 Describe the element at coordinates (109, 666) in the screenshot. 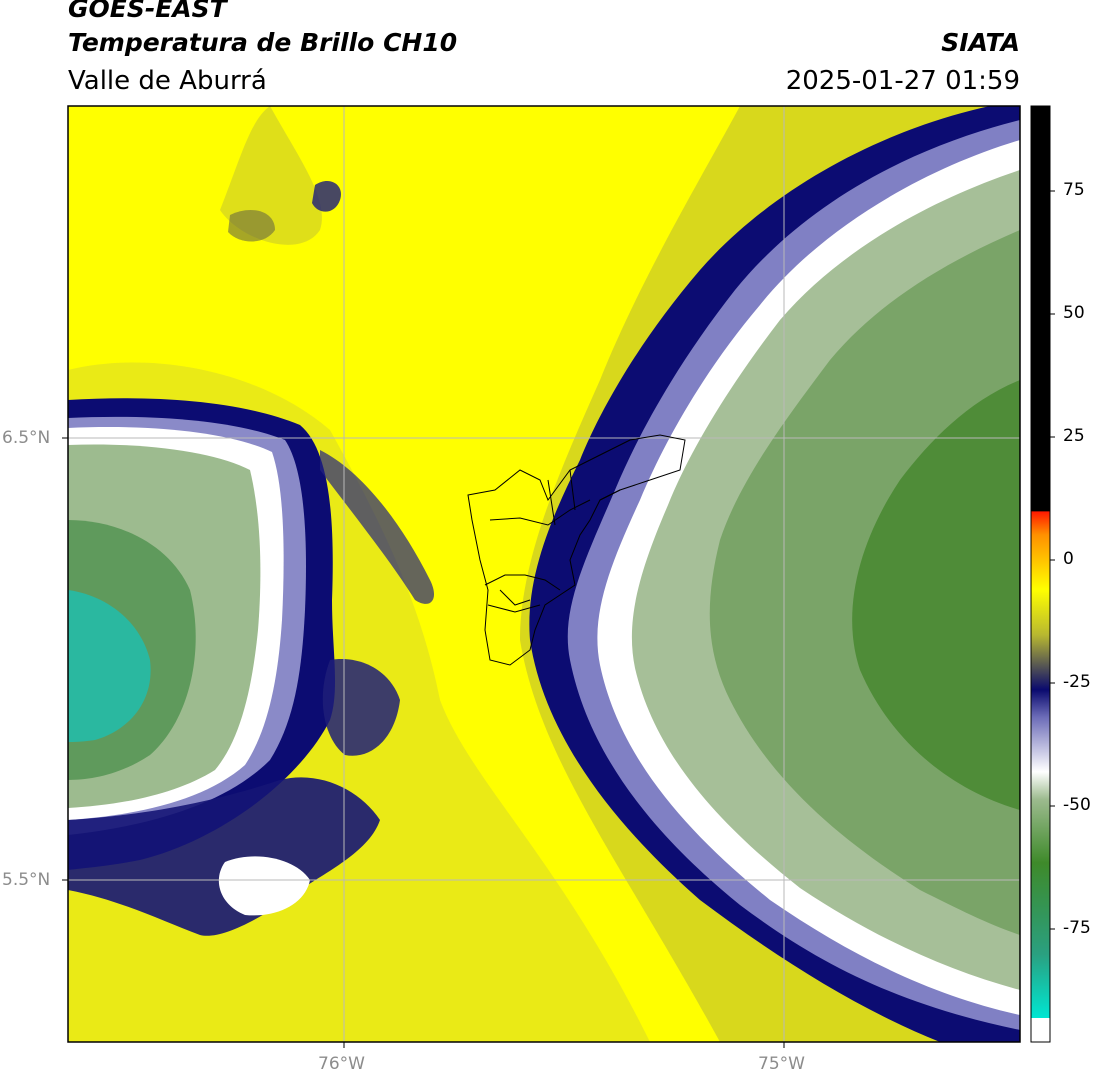

I see `left-cloud-cold-core` at that location.